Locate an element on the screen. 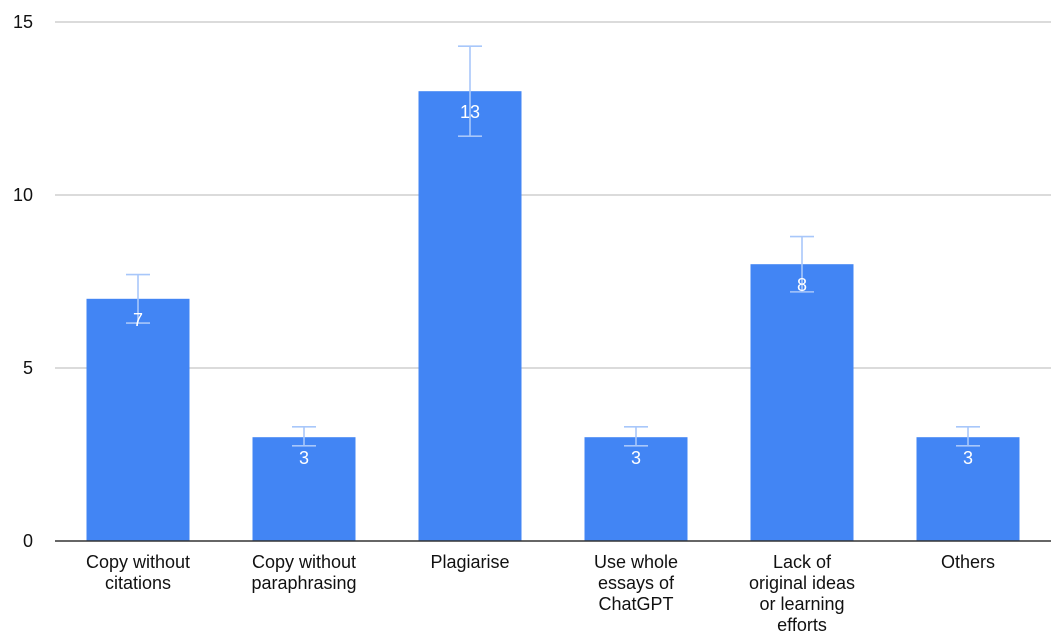 This screenshot has height=640, width=1051. x-category-label: Use whole essays of ChatGPT is located at coordinates (636, 583).